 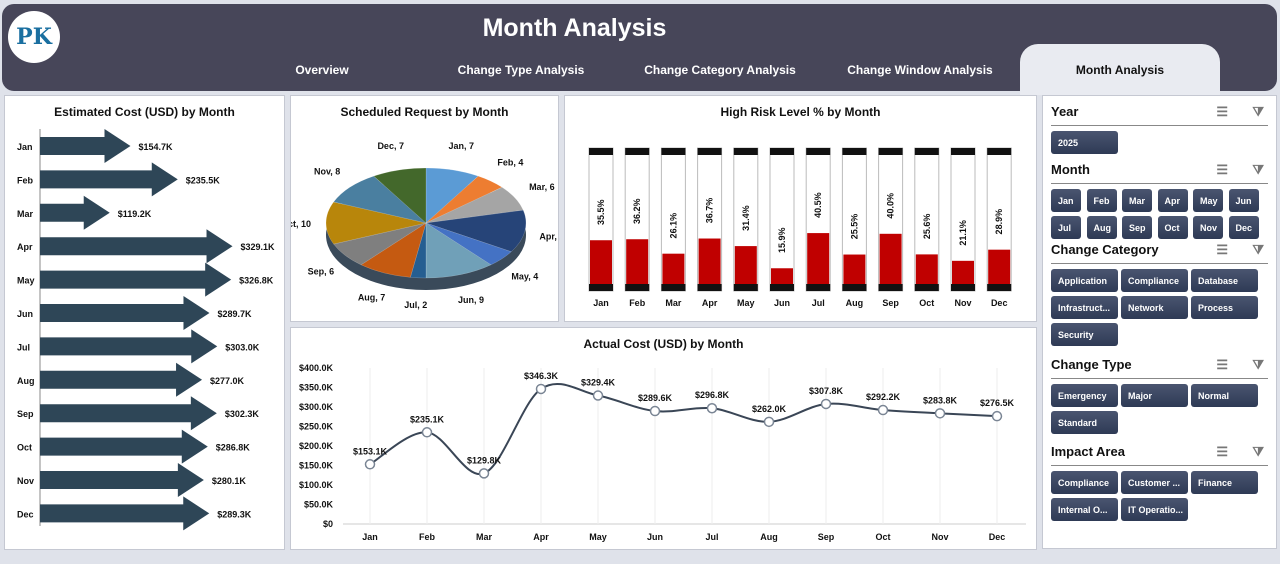 I want to click on slicer-button: 2025, so click(x=1084, y=142).